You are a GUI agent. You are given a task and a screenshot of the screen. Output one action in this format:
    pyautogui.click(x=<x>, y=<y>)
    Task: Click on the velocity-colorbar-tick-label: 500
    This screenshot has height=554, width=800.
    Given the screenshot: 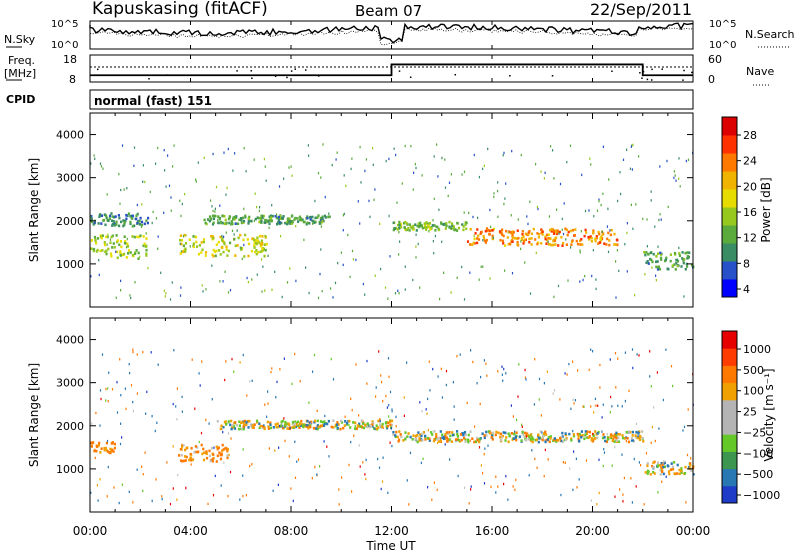 What is the action you would take?
    pyautogui.click(x=753, y=370)
    